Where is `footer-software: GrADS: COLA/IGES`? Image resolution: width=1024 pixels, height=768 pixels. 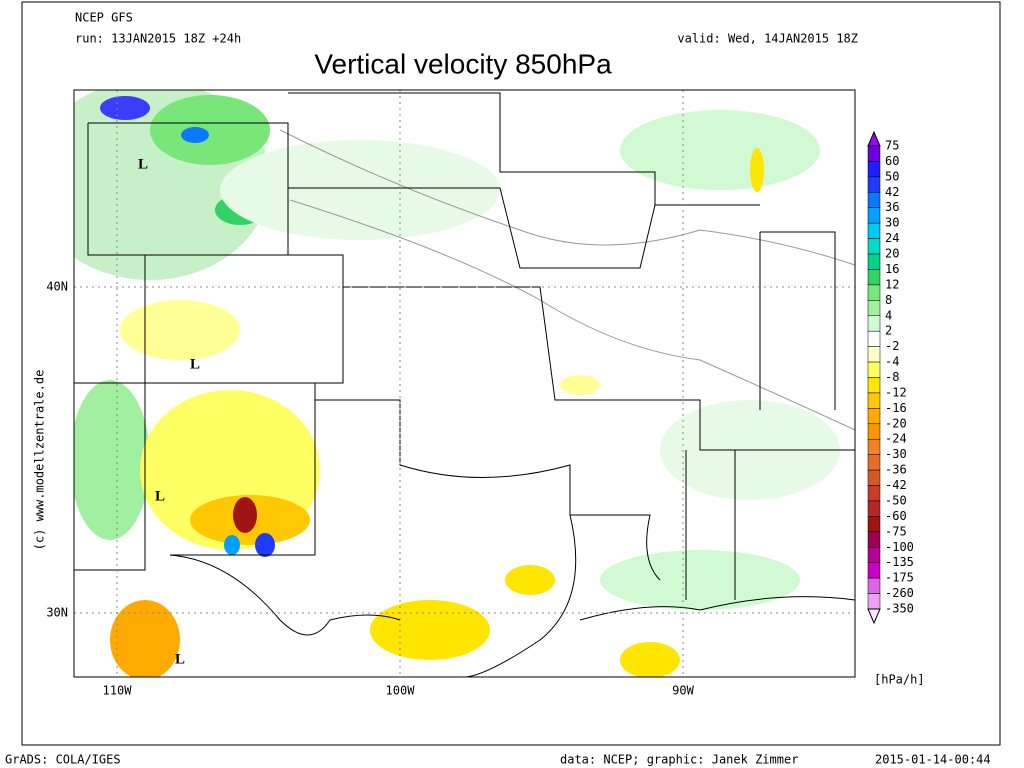 footer-software: GrADS: COLA/IGES is located at coordinates (63, 760).